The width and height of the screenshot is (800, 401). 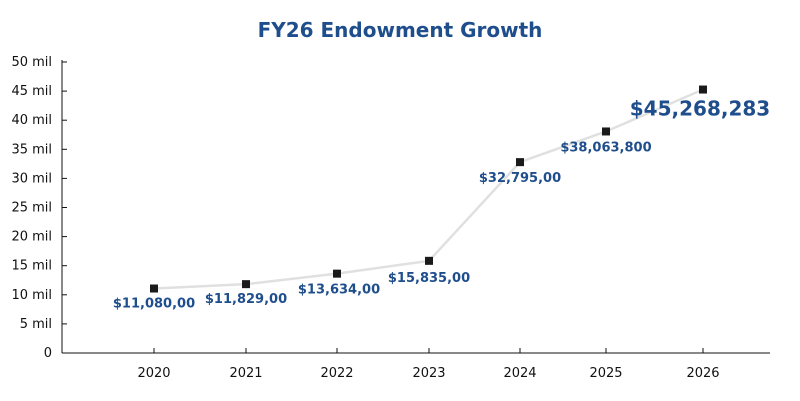 What do you see at coordinates (31, 62) in the screenshot?
I see `y-tick-label: 50 mil` at bounding box center [31, 62].